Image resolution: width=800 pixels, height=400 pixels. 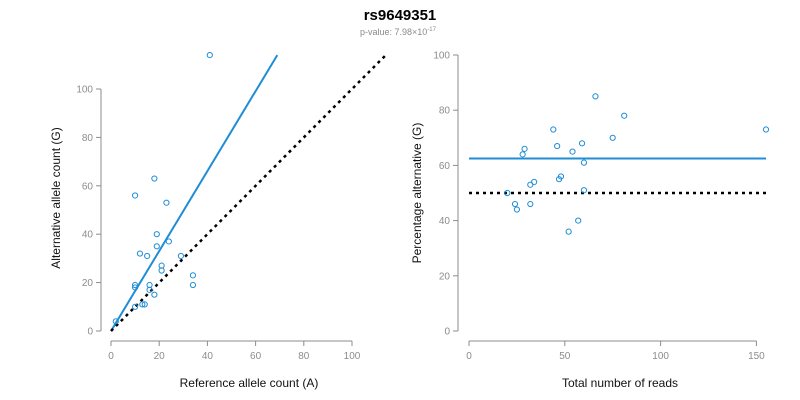 I want to click on right-x-tick-label: 100, so click(x=660, y=356).